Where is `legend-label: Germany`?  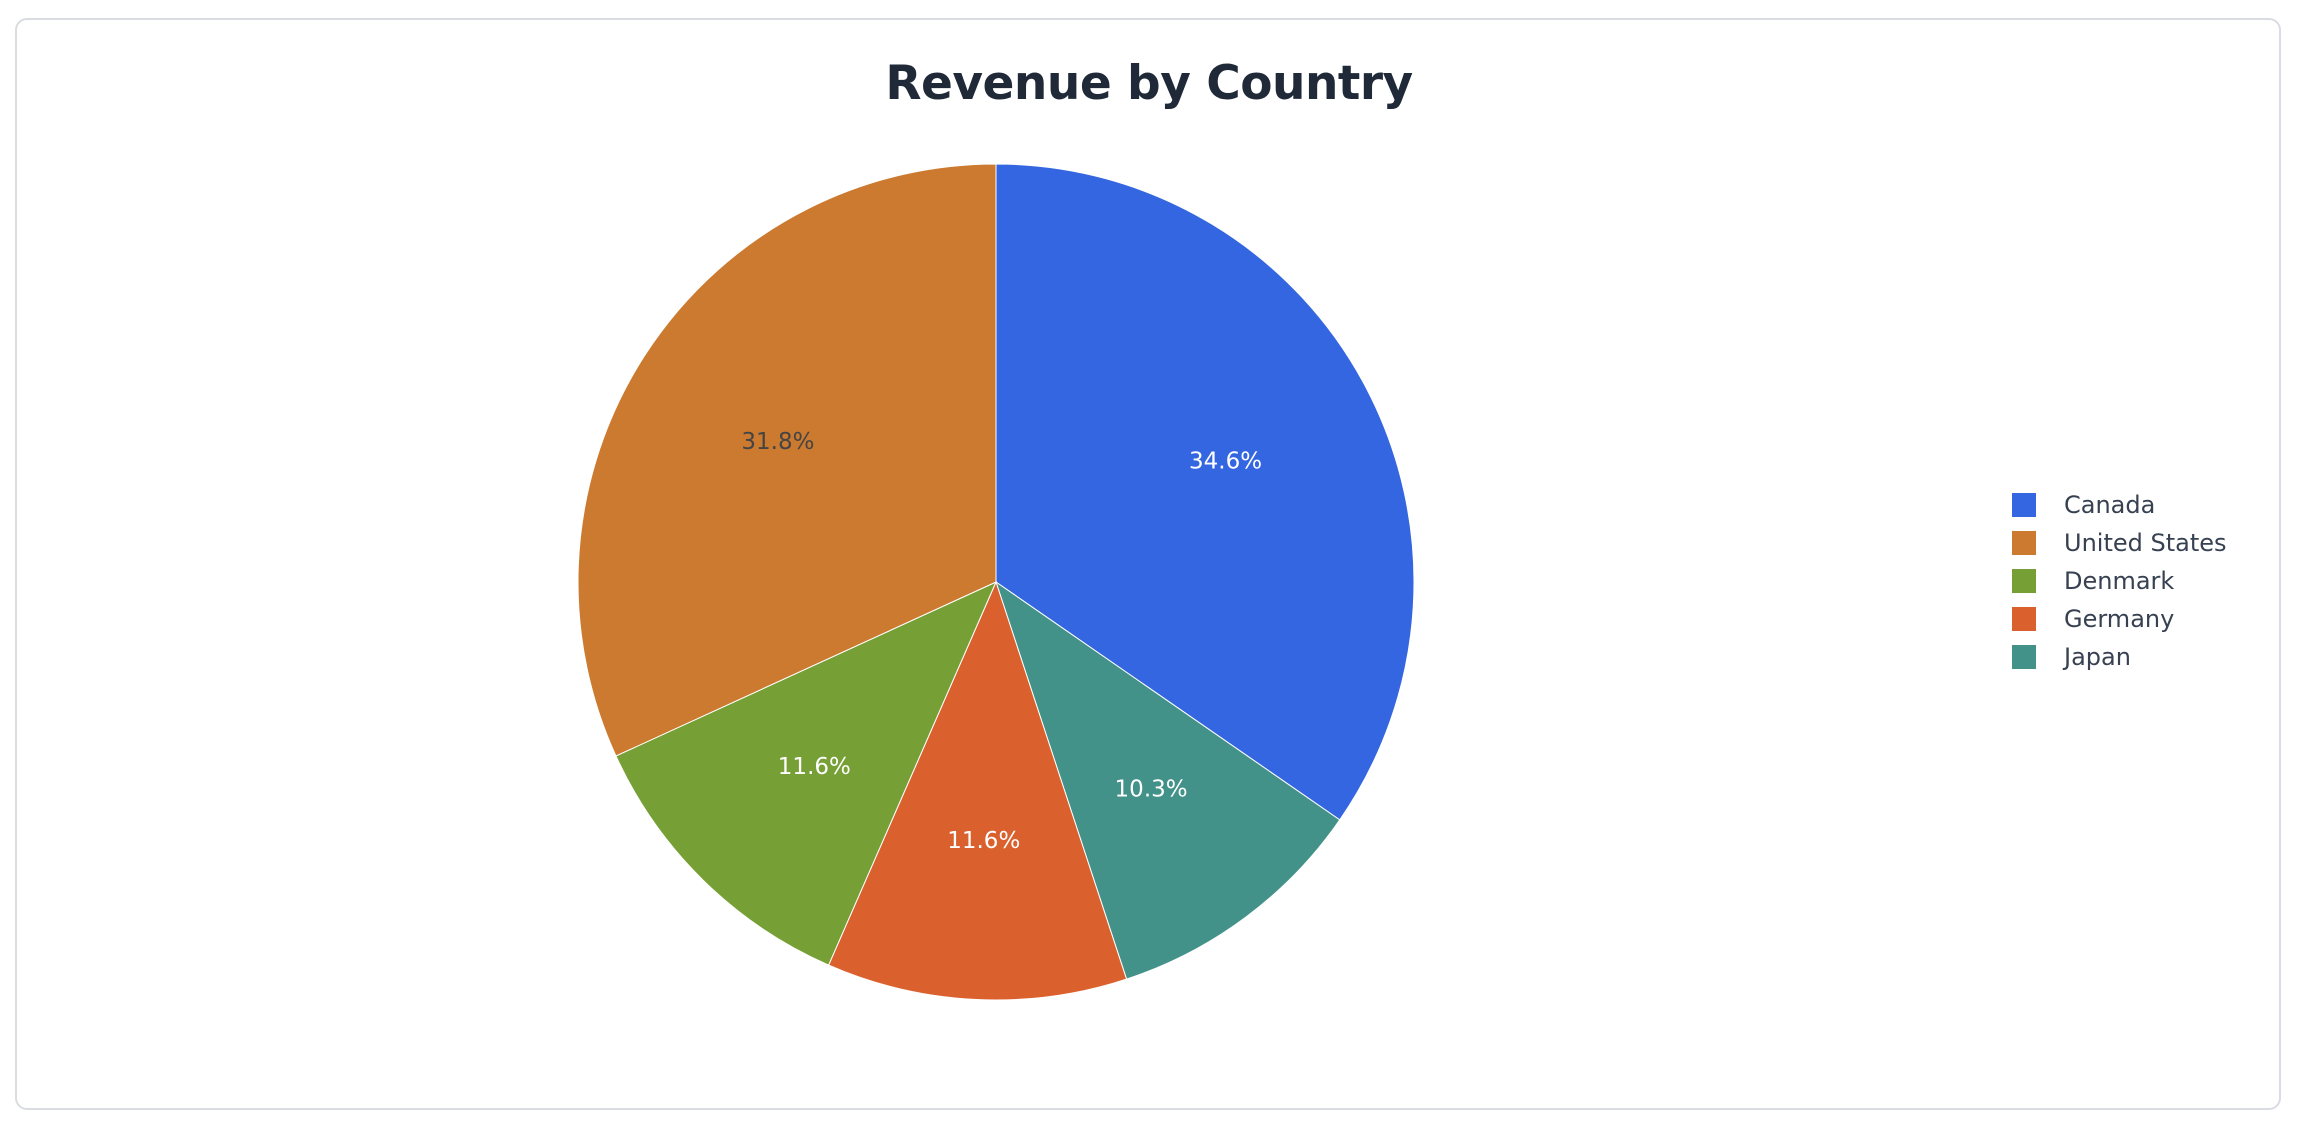 legend-label: Germany is located at coordinates (2119, 619).